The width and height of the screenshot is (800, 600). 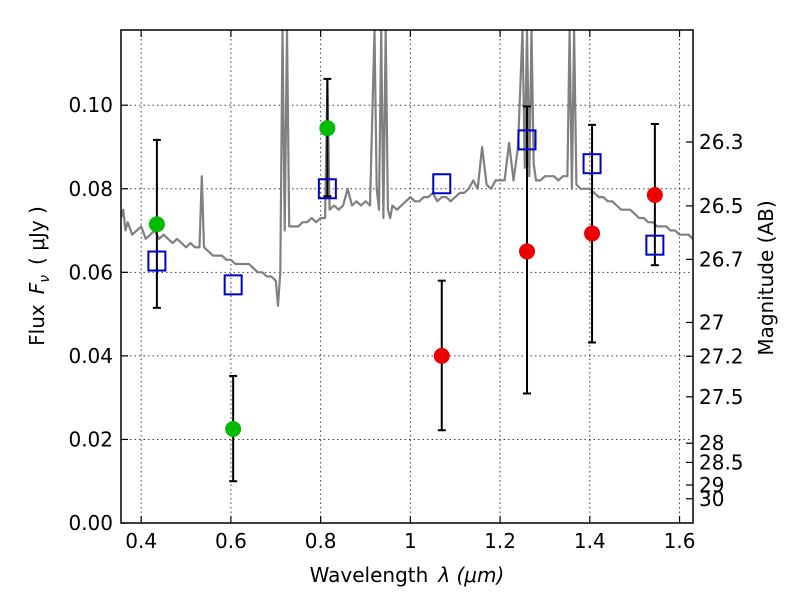 What do you see at coordinates (321, 541) in the screenshot?
I see `x-tick-label: 0.8` at bounding box center [321, 541].